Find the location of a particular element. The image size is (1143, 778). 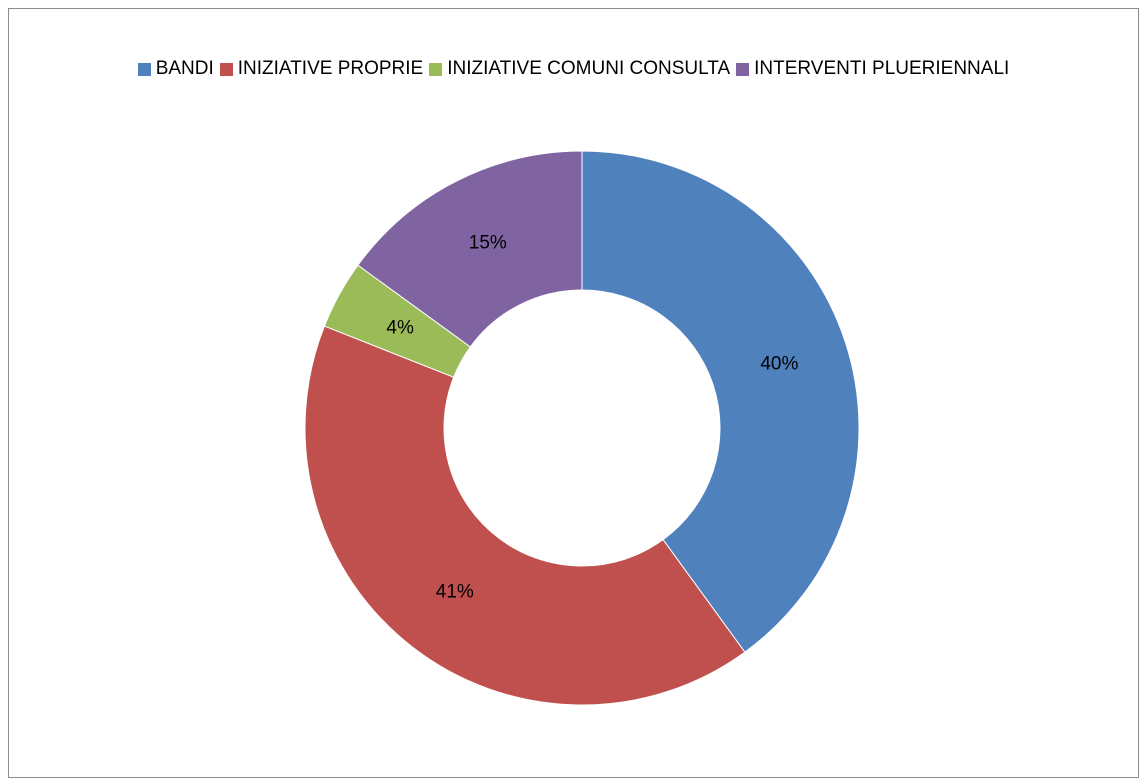

data-label-iniziative-proprie: 41% is located at coordinates (455, 591).